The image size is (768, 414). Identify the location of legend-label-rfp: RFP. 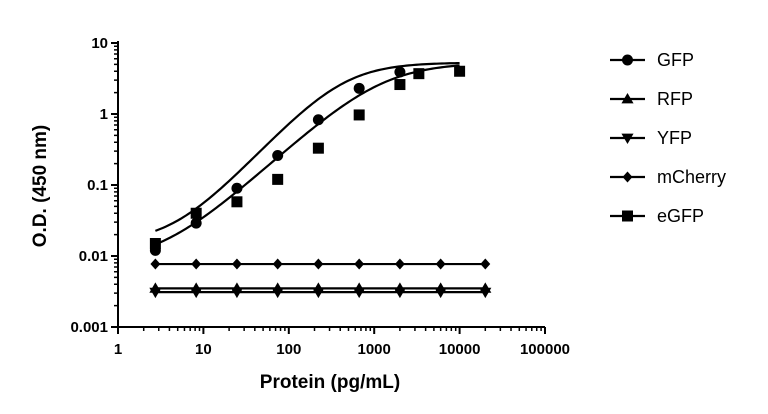
(675, 99).